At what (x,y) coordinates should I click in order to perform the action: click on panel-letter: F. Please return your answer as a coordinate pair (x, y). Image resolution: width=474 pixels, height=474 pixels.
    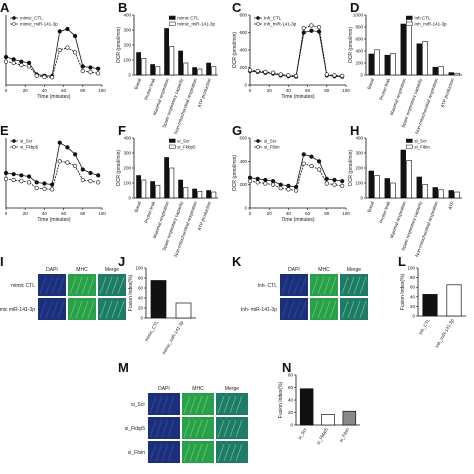
    Looking at the image, I should click on (122, 130).